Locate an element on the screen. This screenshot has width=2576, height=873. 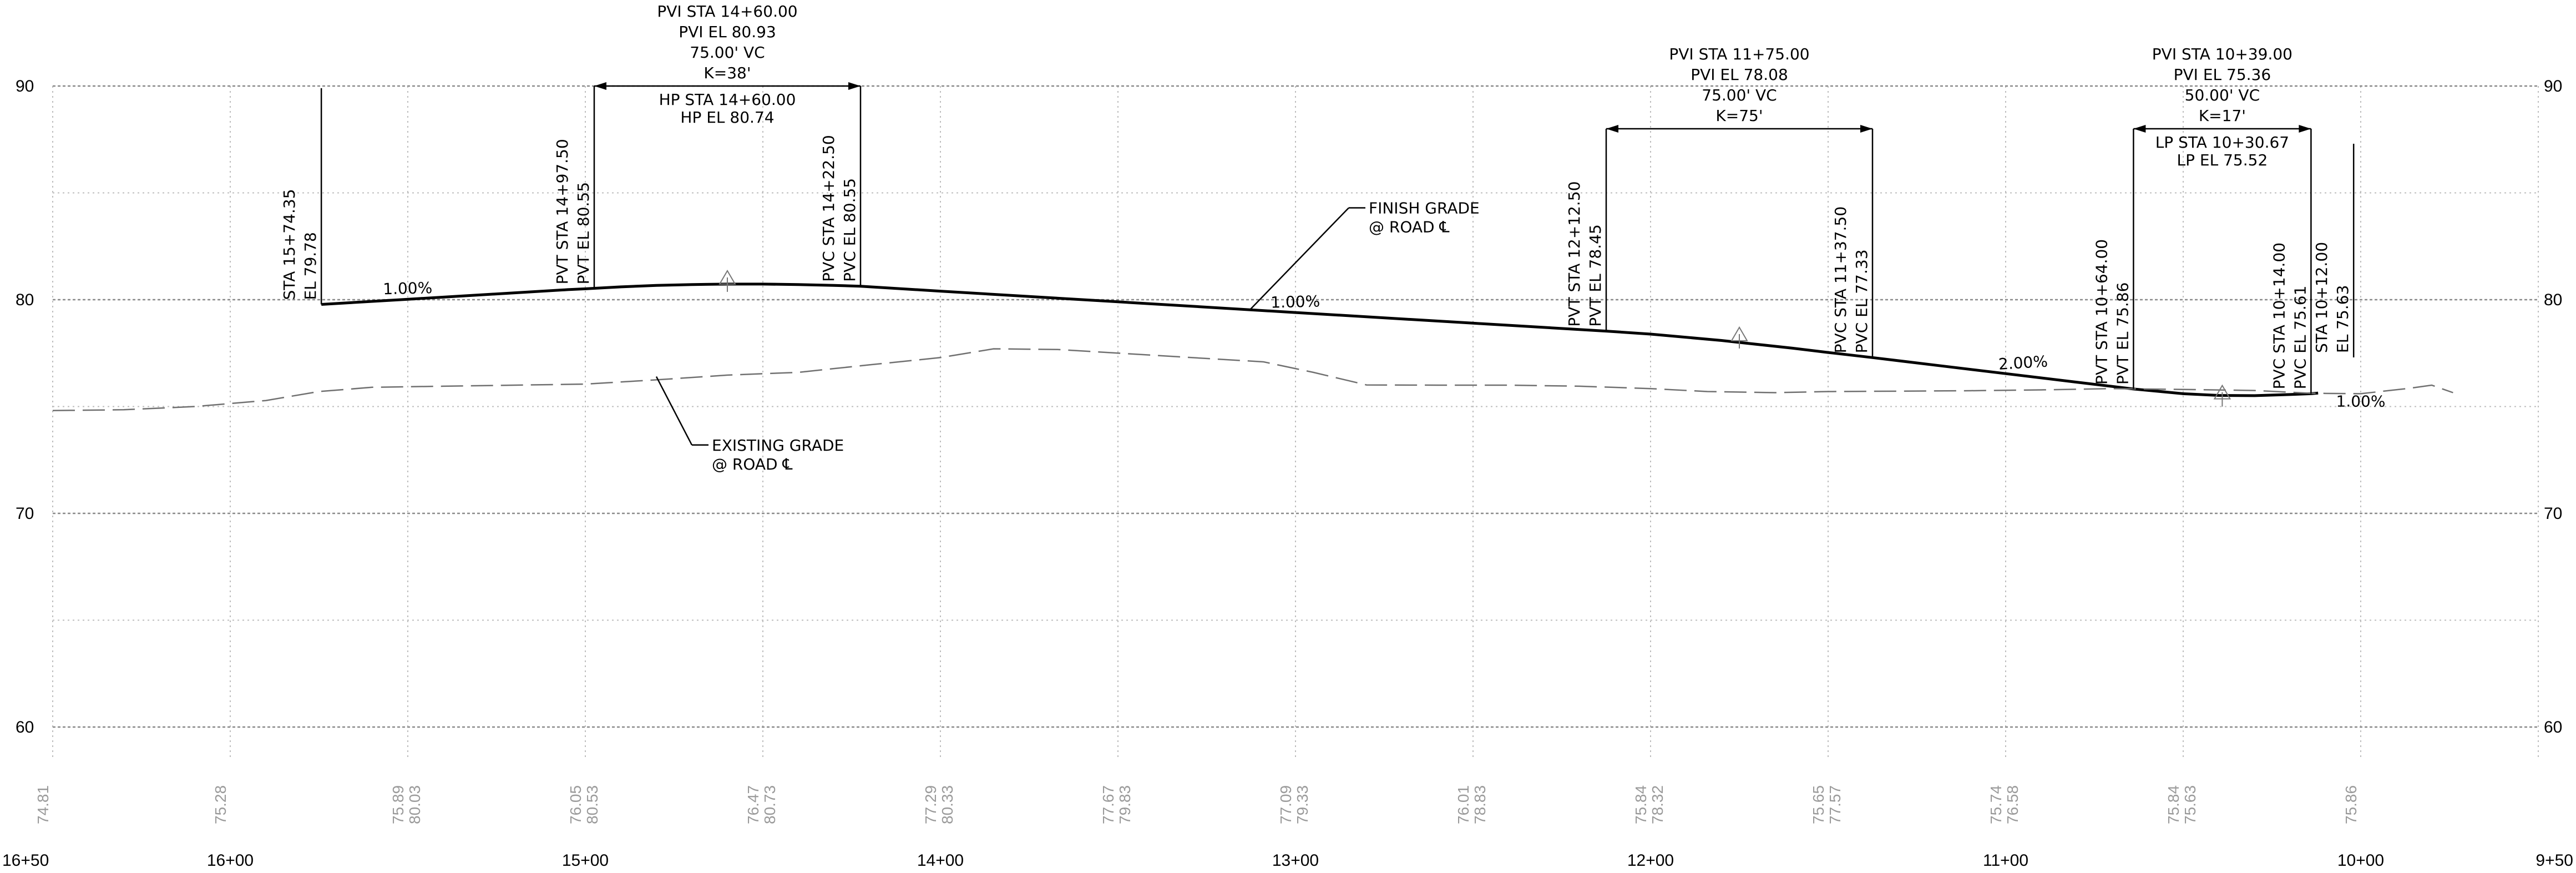
station-label: PVC STA 11+37.50 is located at coordinates (1840, 280).